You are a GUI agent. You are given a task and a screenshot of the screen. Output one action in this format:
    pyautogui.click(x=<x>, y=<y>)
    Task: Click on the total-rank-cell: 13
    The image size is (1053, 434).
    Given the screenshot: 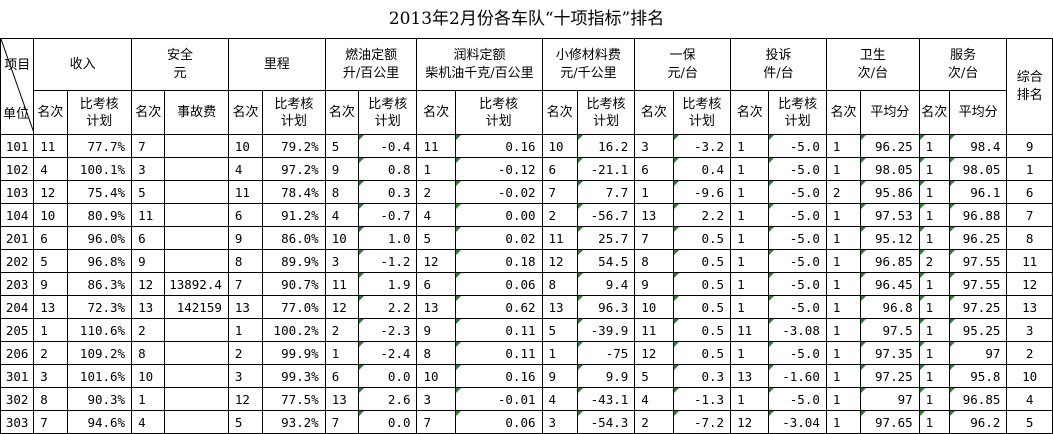 What is the action you would take?
    pyautogui.click(x=1029, y=307)
    